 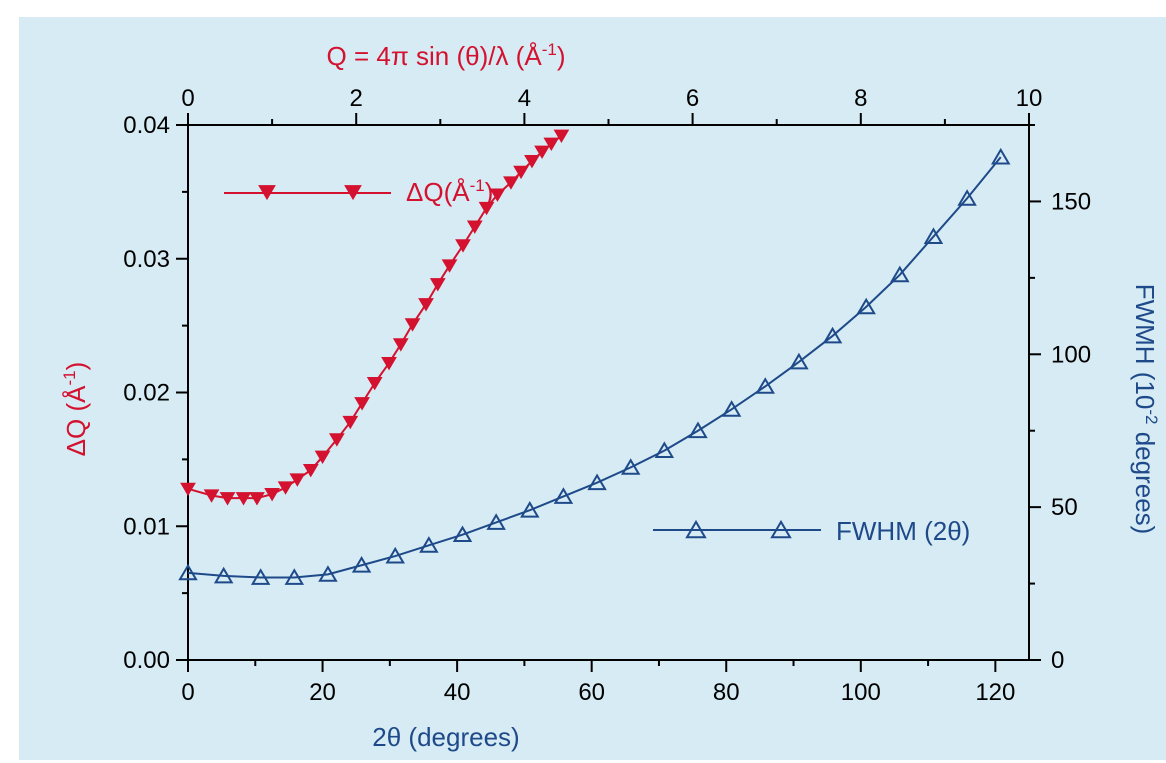 I want to click on legend-dq-label-end: ), so click(x=489, y=192).